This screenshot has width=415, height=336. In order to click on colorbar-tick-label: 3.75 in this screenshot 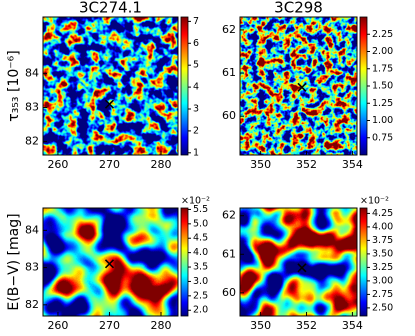, I will do `click(382, 240)`.